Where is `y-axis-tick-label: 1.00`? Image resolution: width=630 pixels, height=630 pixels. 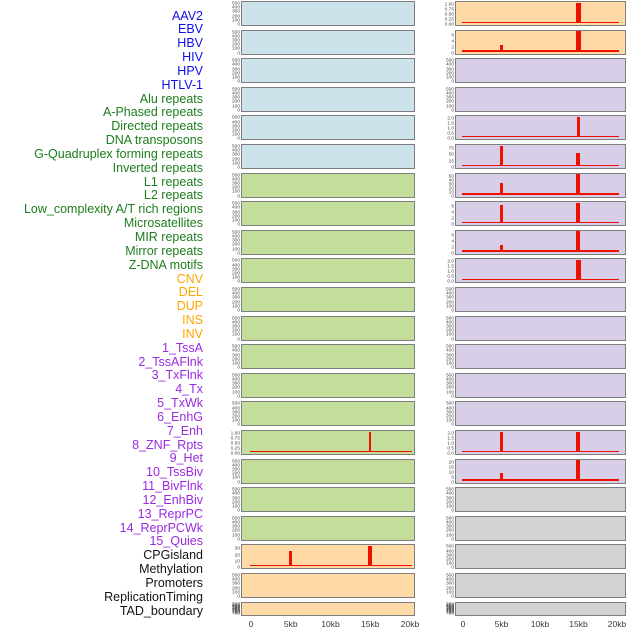
y-axis-tick-label: 1.00 is located at coordinates (449, 4).